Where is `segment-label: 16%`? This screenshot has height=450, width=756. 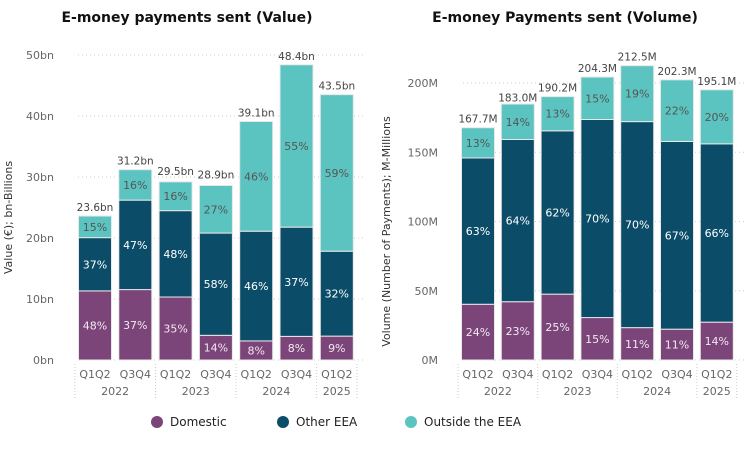 segment-label: 16% is located at coordinates (135, 185).